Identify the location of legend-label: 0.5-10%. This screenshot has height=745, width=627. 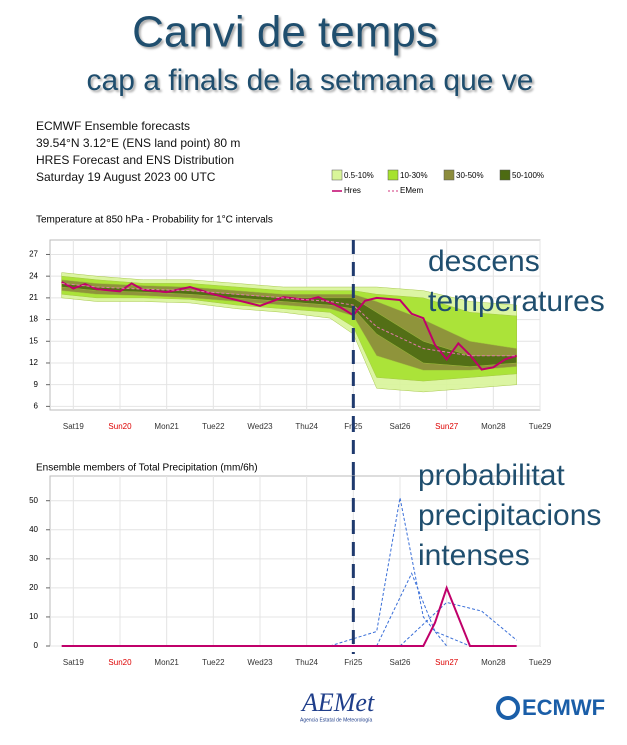
(359, 175).